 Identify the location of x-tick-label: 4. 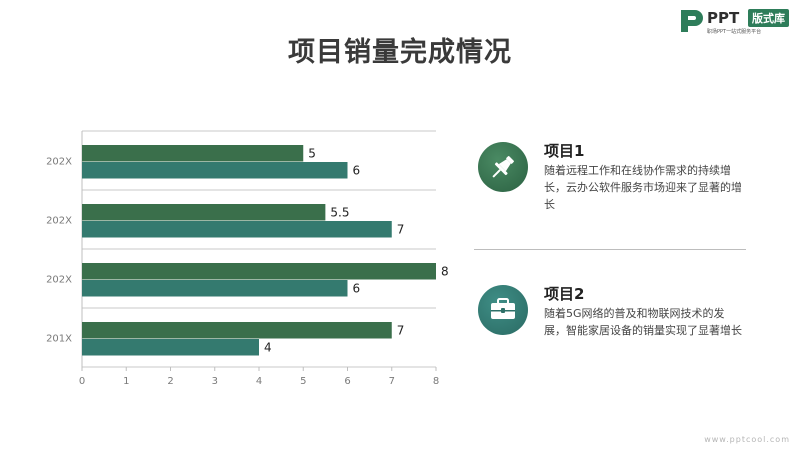
(259, 381).